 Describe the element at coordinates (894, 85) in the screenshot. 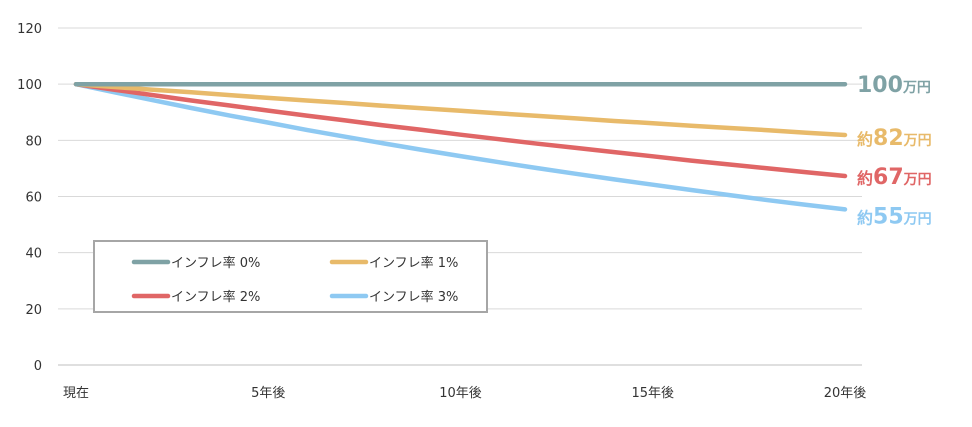

I see `end-value-label: 100万円` at that location.